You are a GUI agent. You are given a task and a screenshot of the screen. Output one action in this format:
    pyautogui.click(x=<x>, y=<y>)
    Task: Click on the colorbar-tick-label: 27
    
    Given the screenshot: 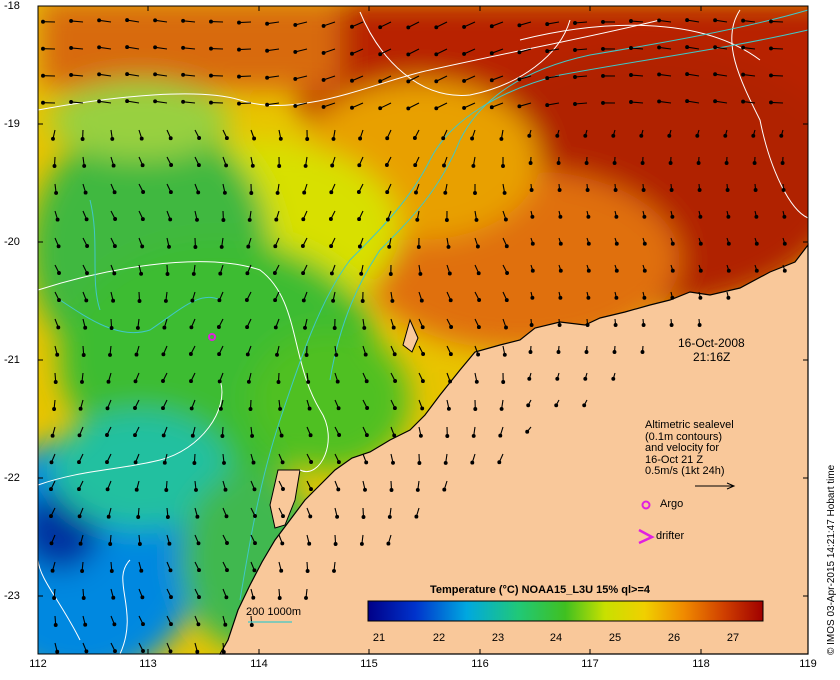 What is the action you would take?
    pyautogui.click(x=733, y=638)
    